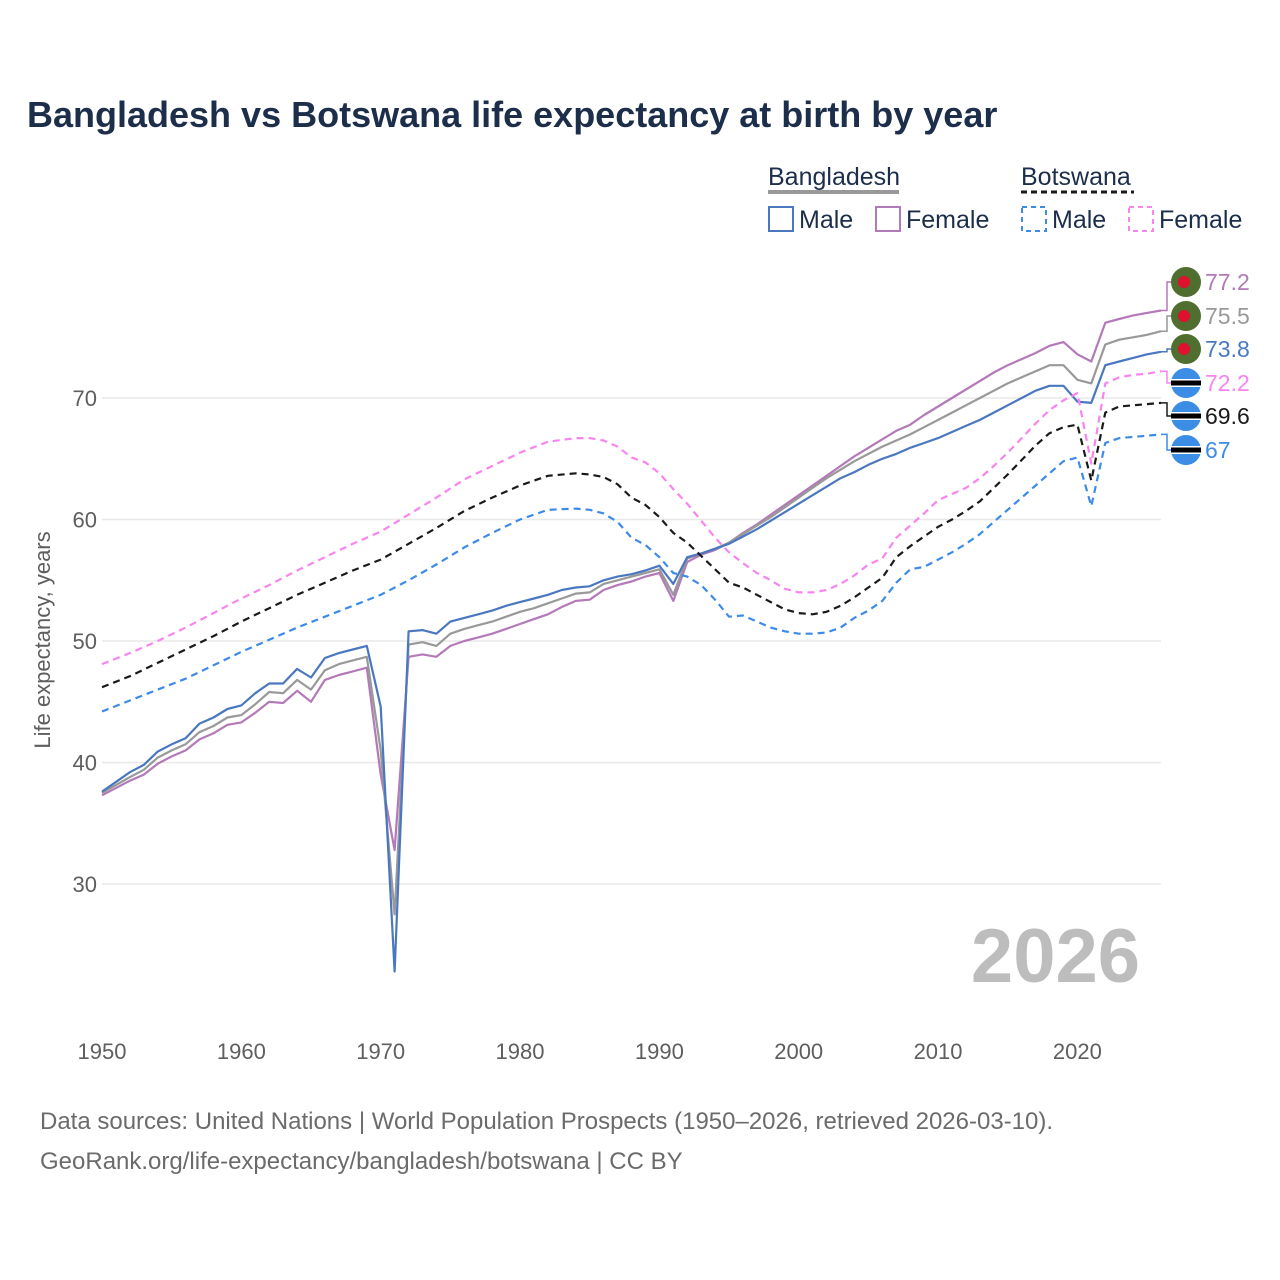  What do you see at coordinates (938, 1051) in the screenshot?
I see `x-tick-label: 2010` at bounding box center [938, 1051].